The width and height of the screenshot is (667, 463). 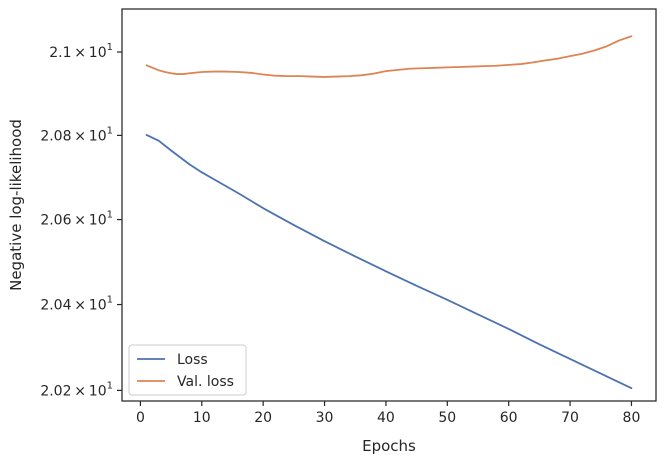 What do you see at coordinates (570, 418) in the screenshot?
I see `x-tick-label: 70` at bounding box center [570, 418].